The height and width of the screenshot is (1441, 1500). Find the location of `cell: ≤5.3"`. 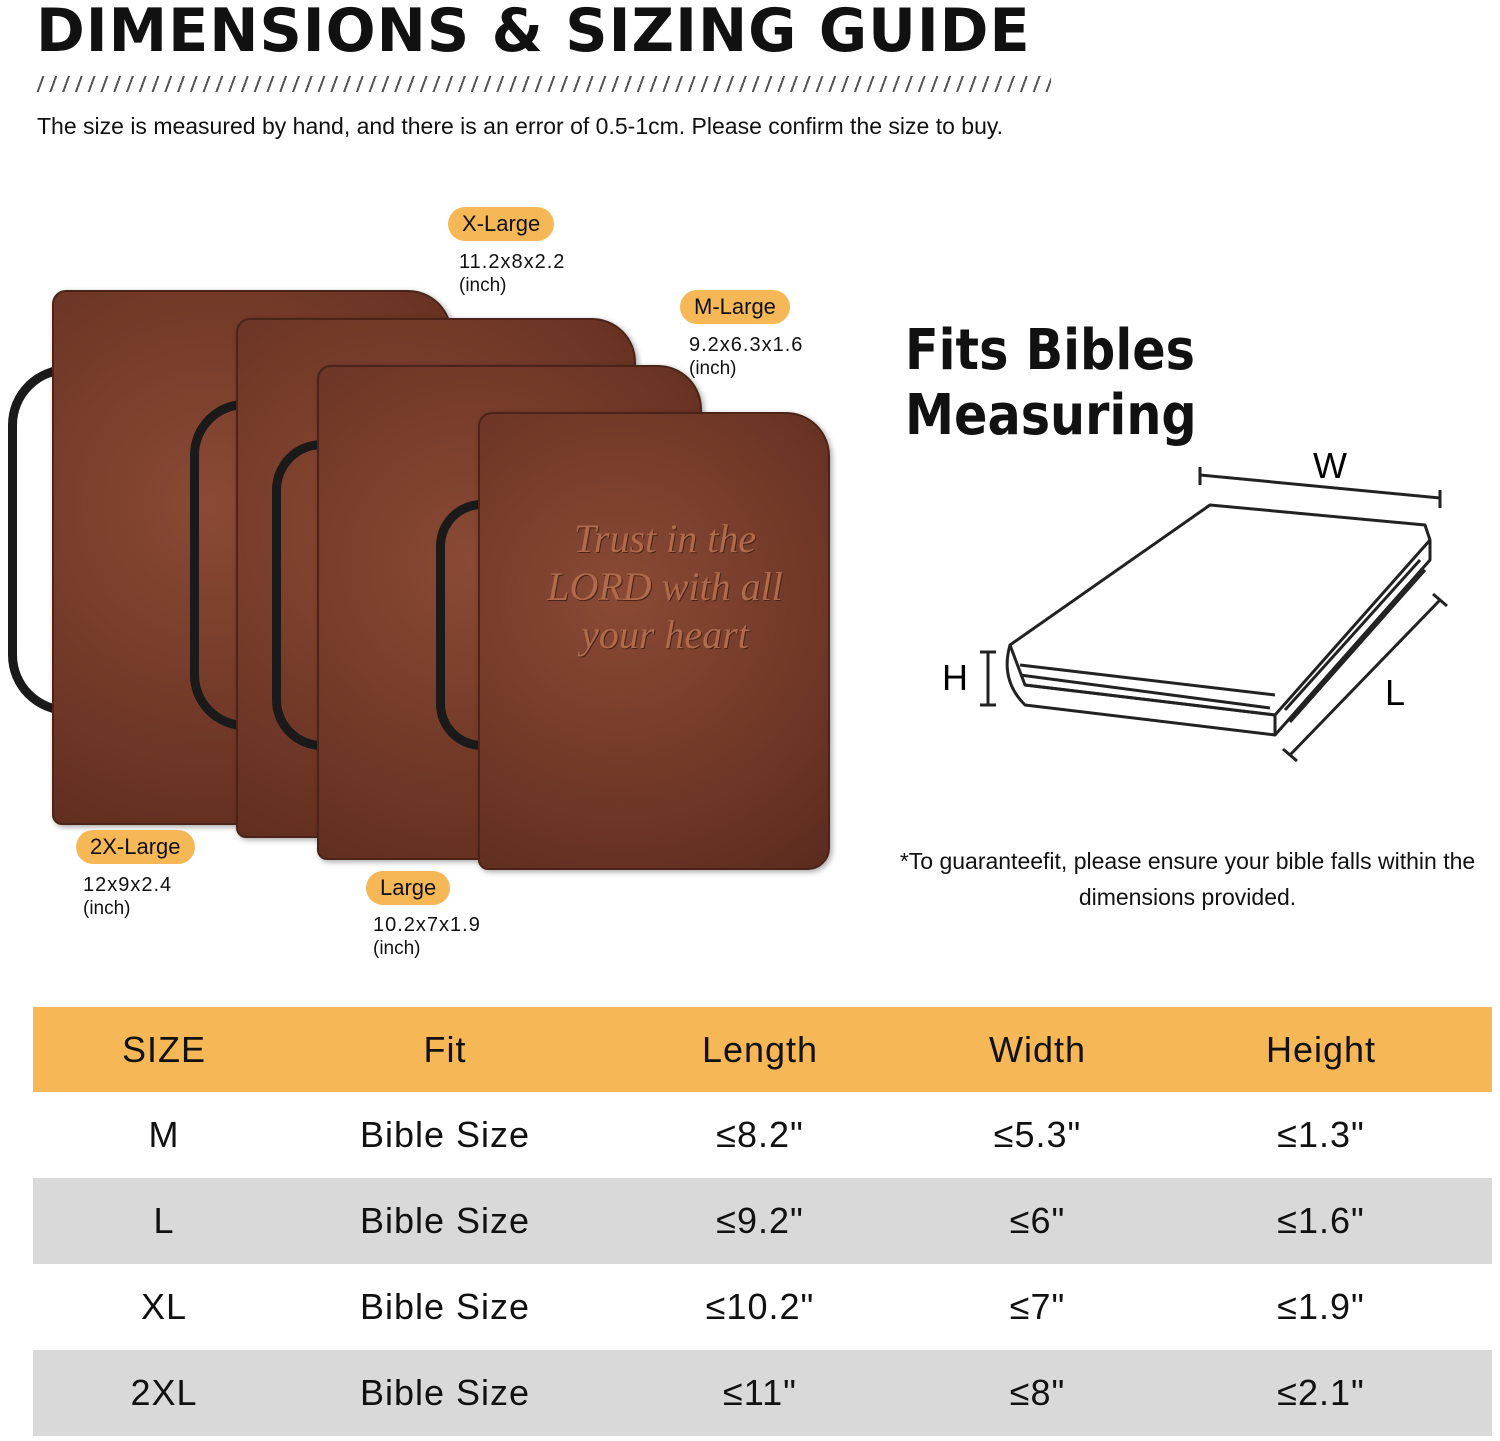

cell: ≤5.3" is located at coordinates (1037, 1134).